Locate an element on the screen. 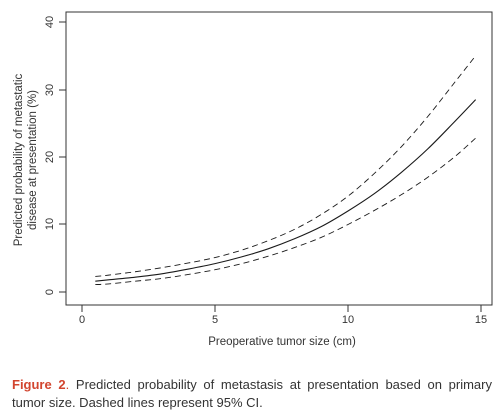  y-axis-title-line-1: Predicted probability of metastatic is located at coordinates (19, 159).